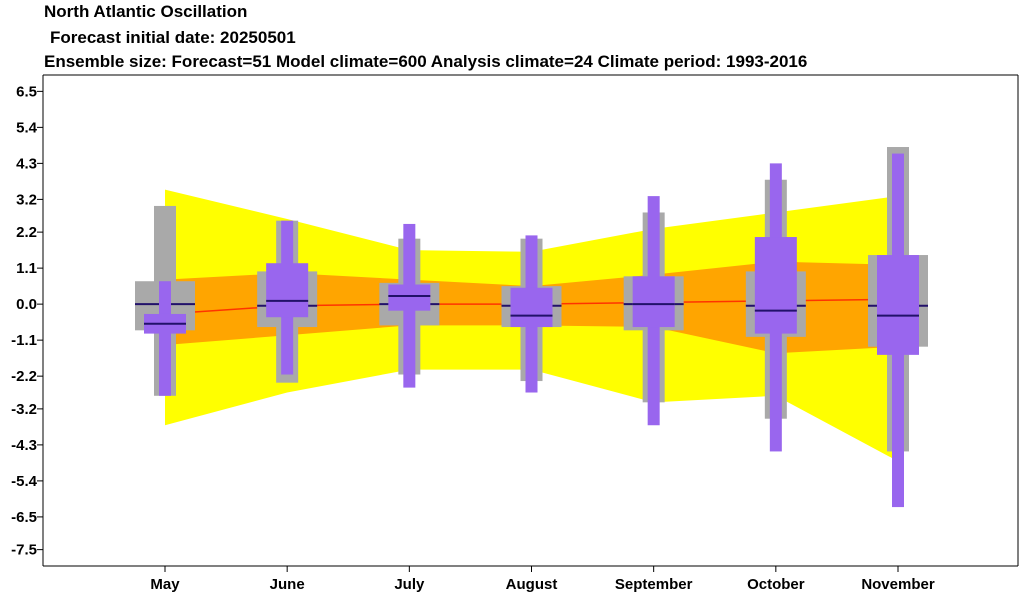  Describe the element at coordinates (26, 304) in the screenshot. I see `y-tick-label: 0.0` at that location.